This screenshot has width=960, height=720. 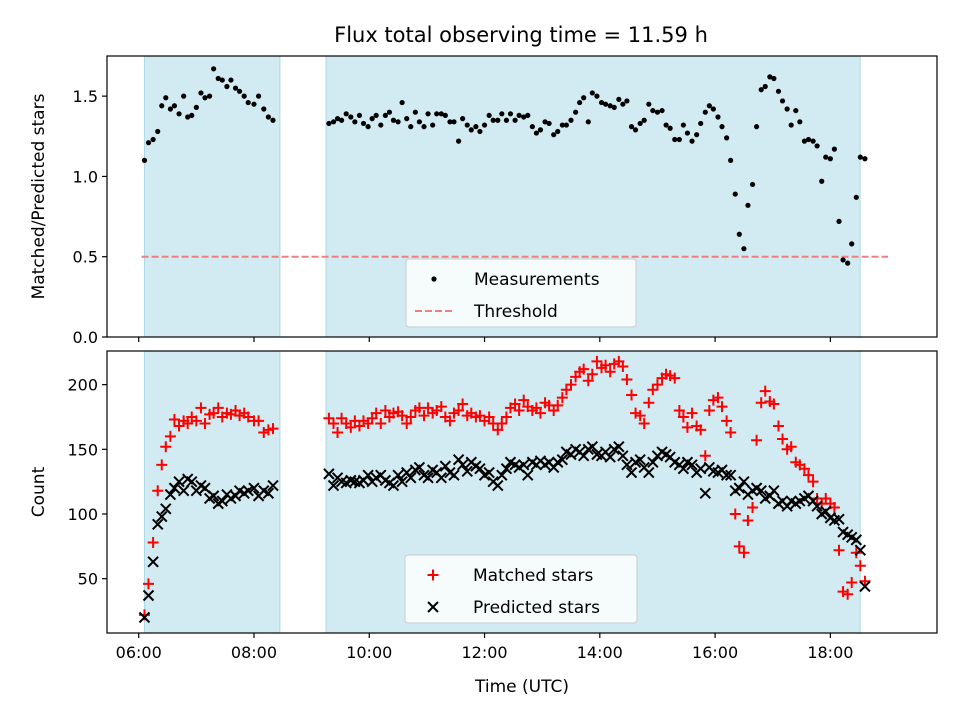 I want to click on legend-label: Matched stars, so click(x=533, y=576).